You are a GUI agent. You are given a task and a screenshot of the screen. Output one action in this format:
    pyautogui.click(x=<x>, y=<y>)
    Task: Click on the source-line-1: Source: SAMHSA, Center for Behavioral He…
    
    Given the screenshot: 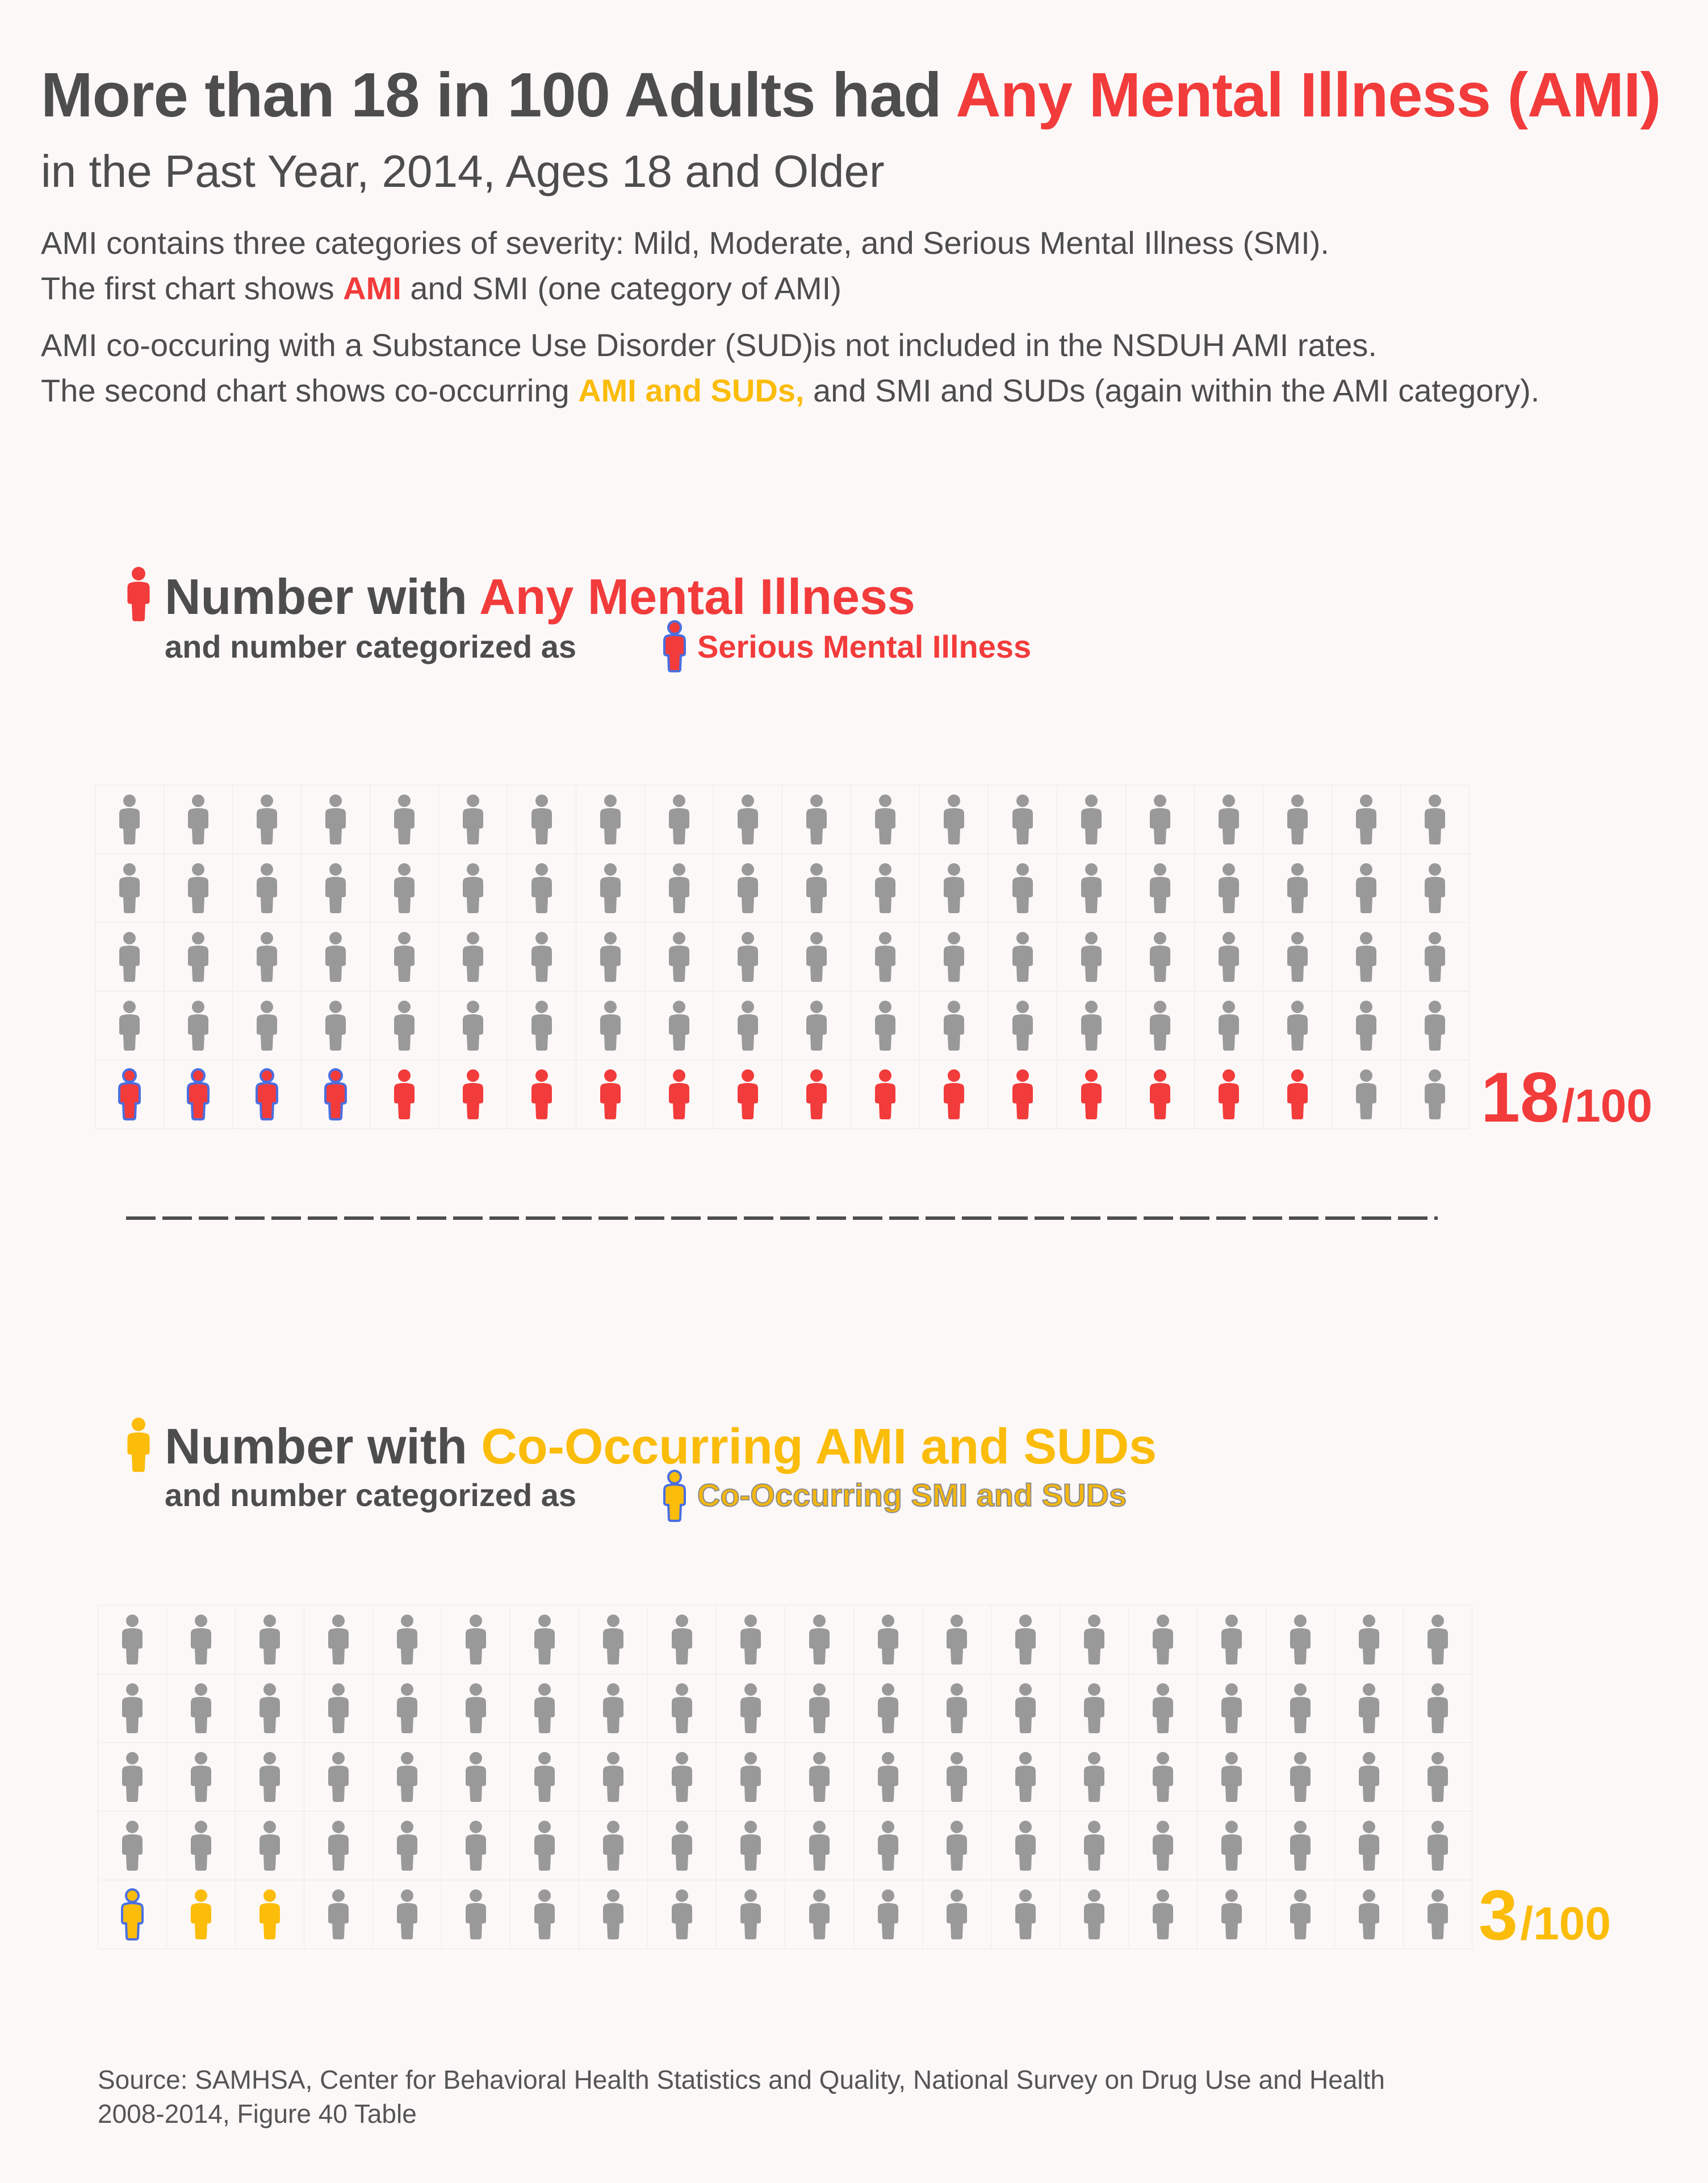 What is the action you would take?
    pyautogui.click(x=742, y=2079)
    